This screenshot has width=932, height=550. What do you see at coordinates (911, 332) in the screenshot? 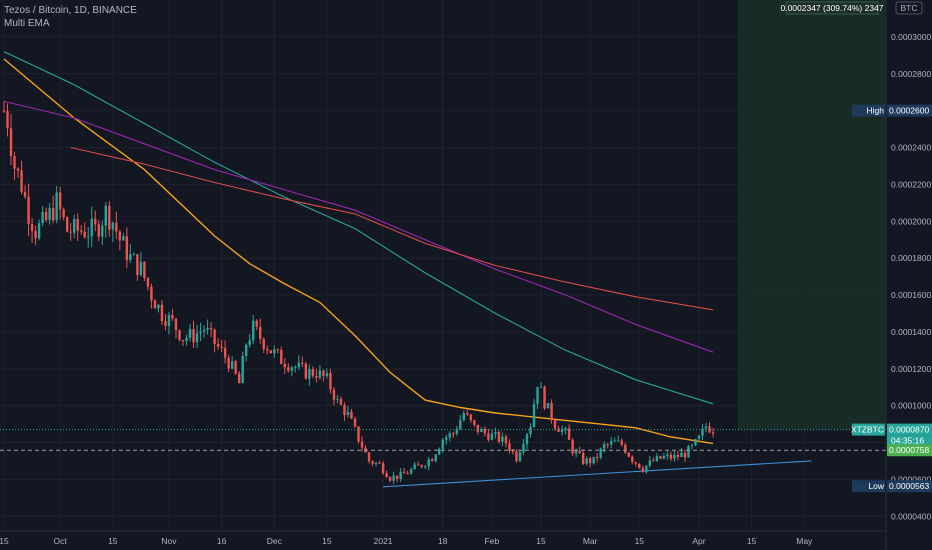
I see `y-tick-label: 0.0001400` at bounding box center [911, 332].